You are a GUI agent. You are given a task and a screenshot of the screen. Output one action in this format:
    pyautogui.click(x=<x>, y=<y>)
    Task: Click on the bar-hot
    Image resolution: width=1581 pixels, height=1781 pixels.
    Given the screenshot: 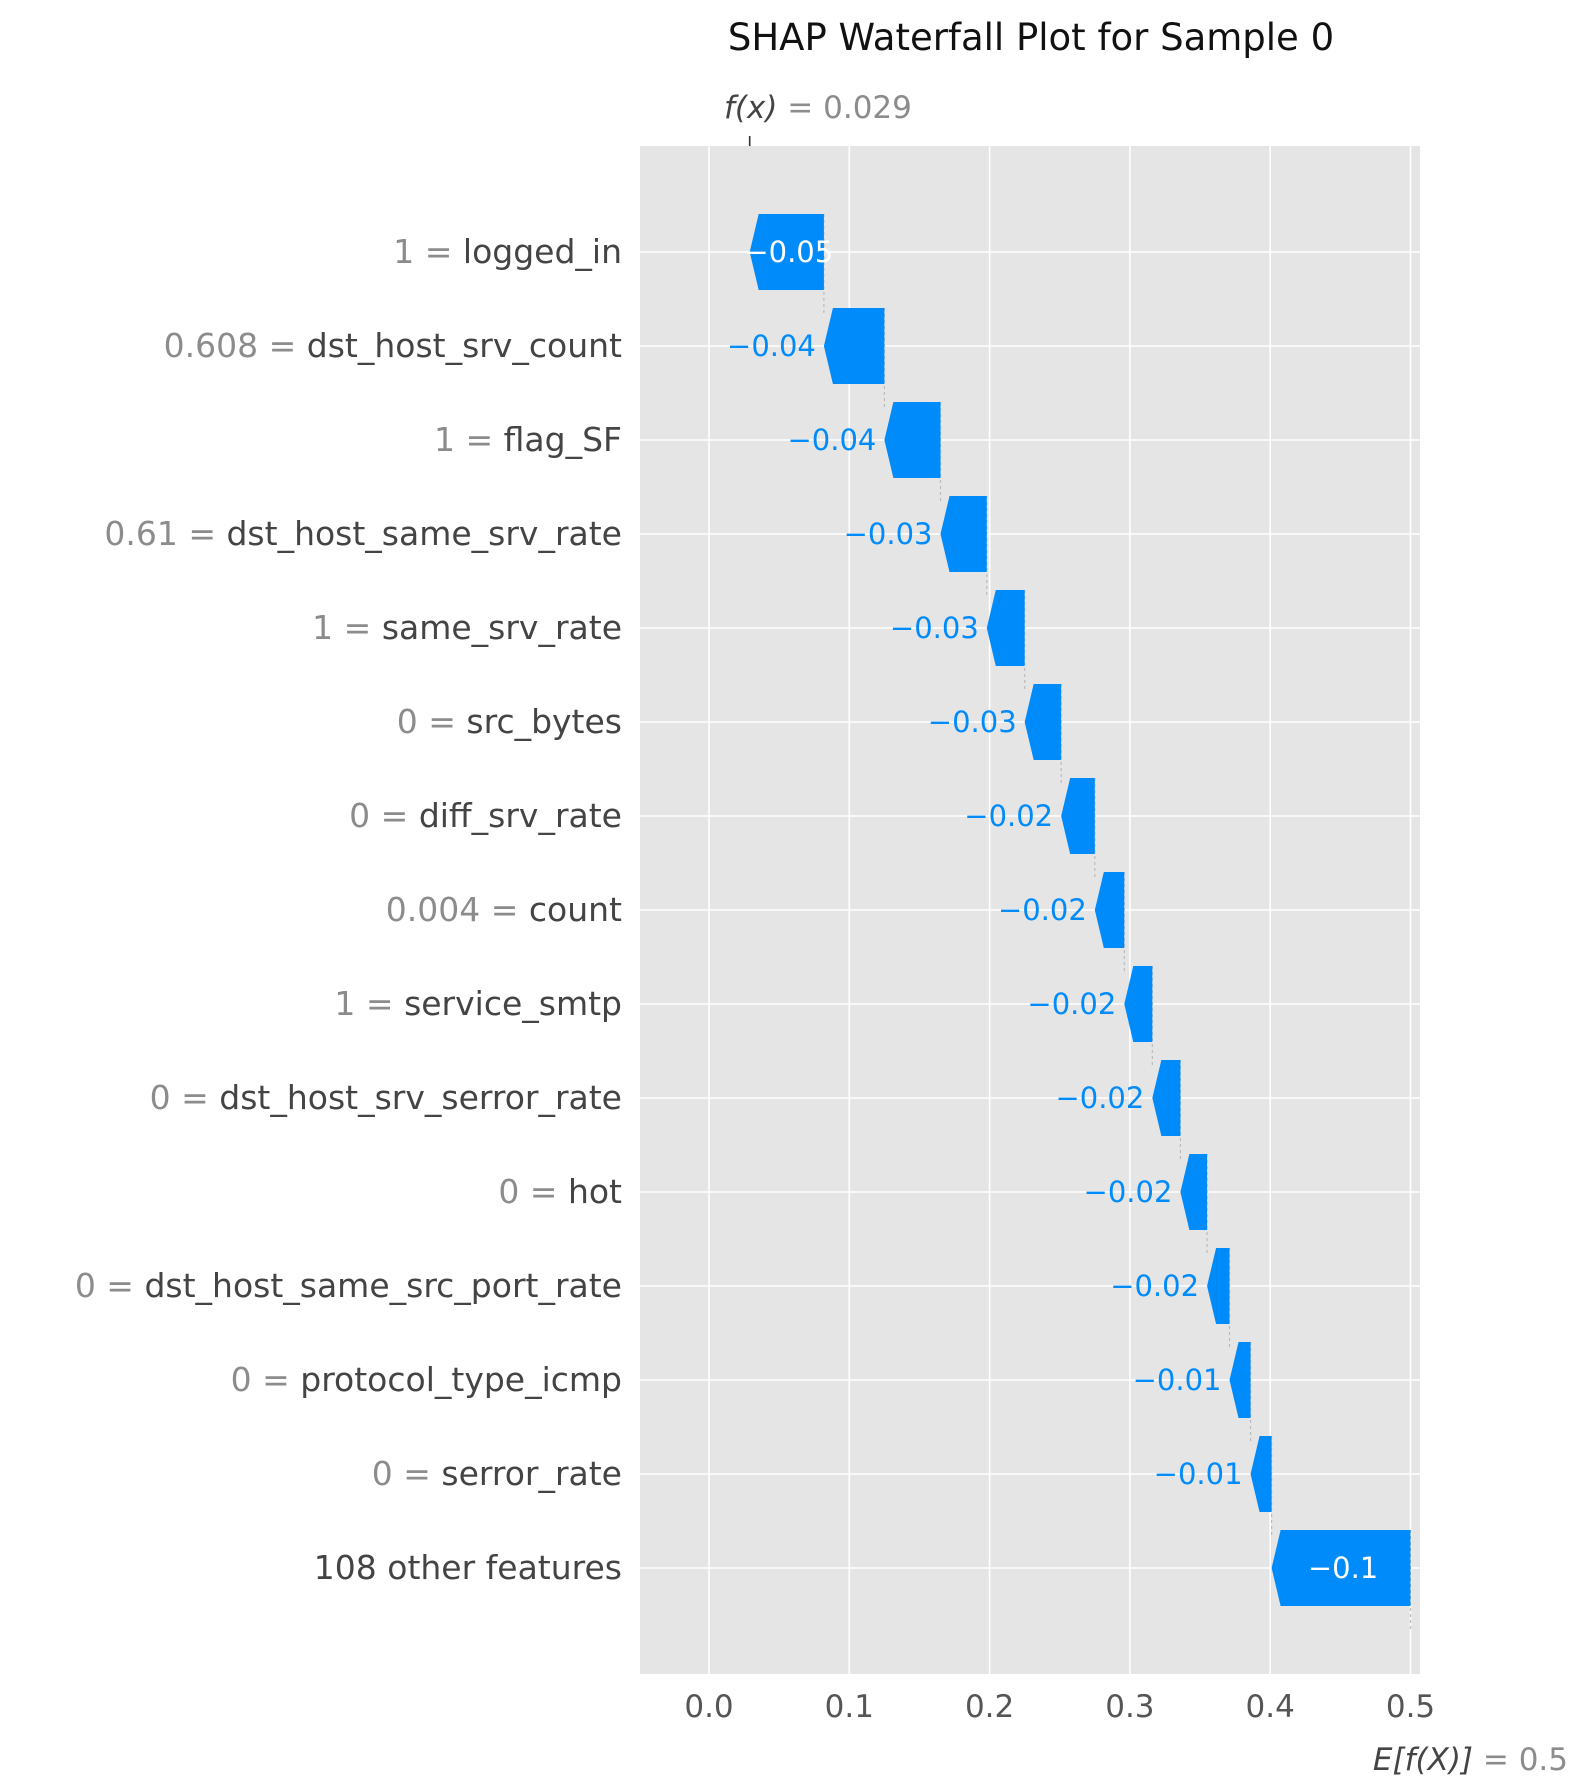 What is the action you would take?
    pyautogui.click(x=1194, y=1192)
    